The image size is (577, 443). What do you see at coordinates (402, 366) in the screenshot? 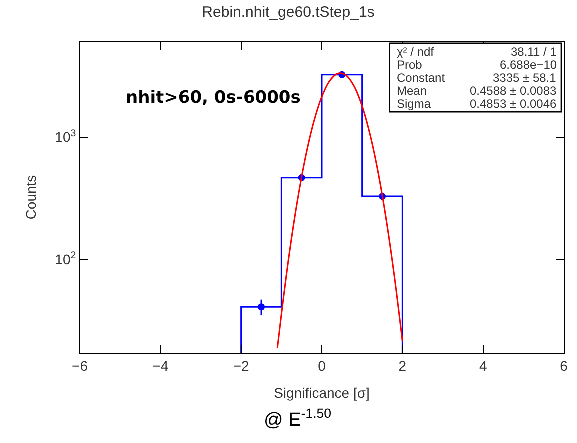
I see `x-tick-label: 2` at bounding box center [402, 366].